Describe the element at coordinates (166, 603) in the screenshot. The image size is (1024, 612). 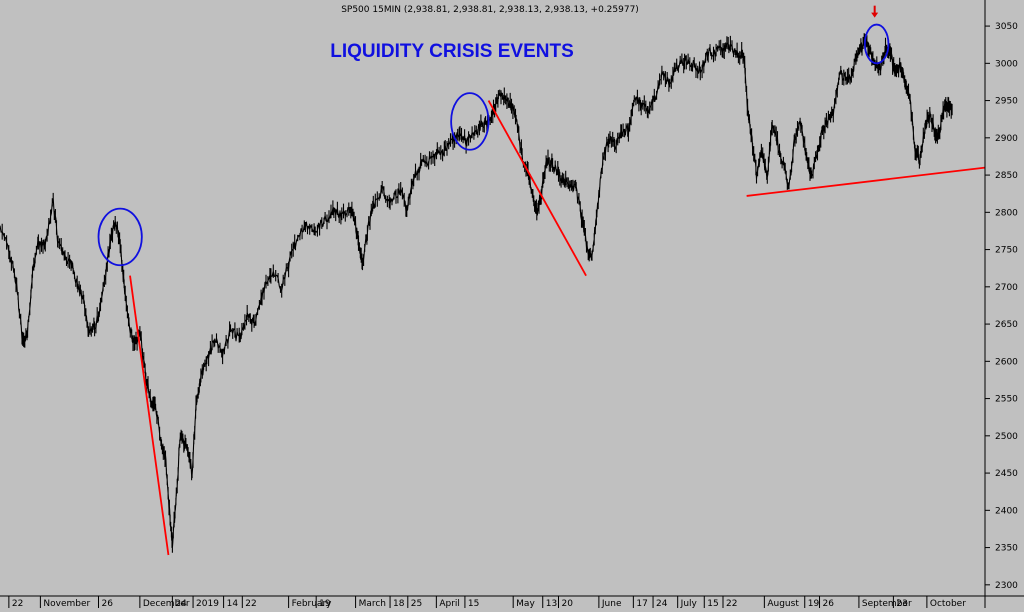
I see `x-tick-label: December` at that location.